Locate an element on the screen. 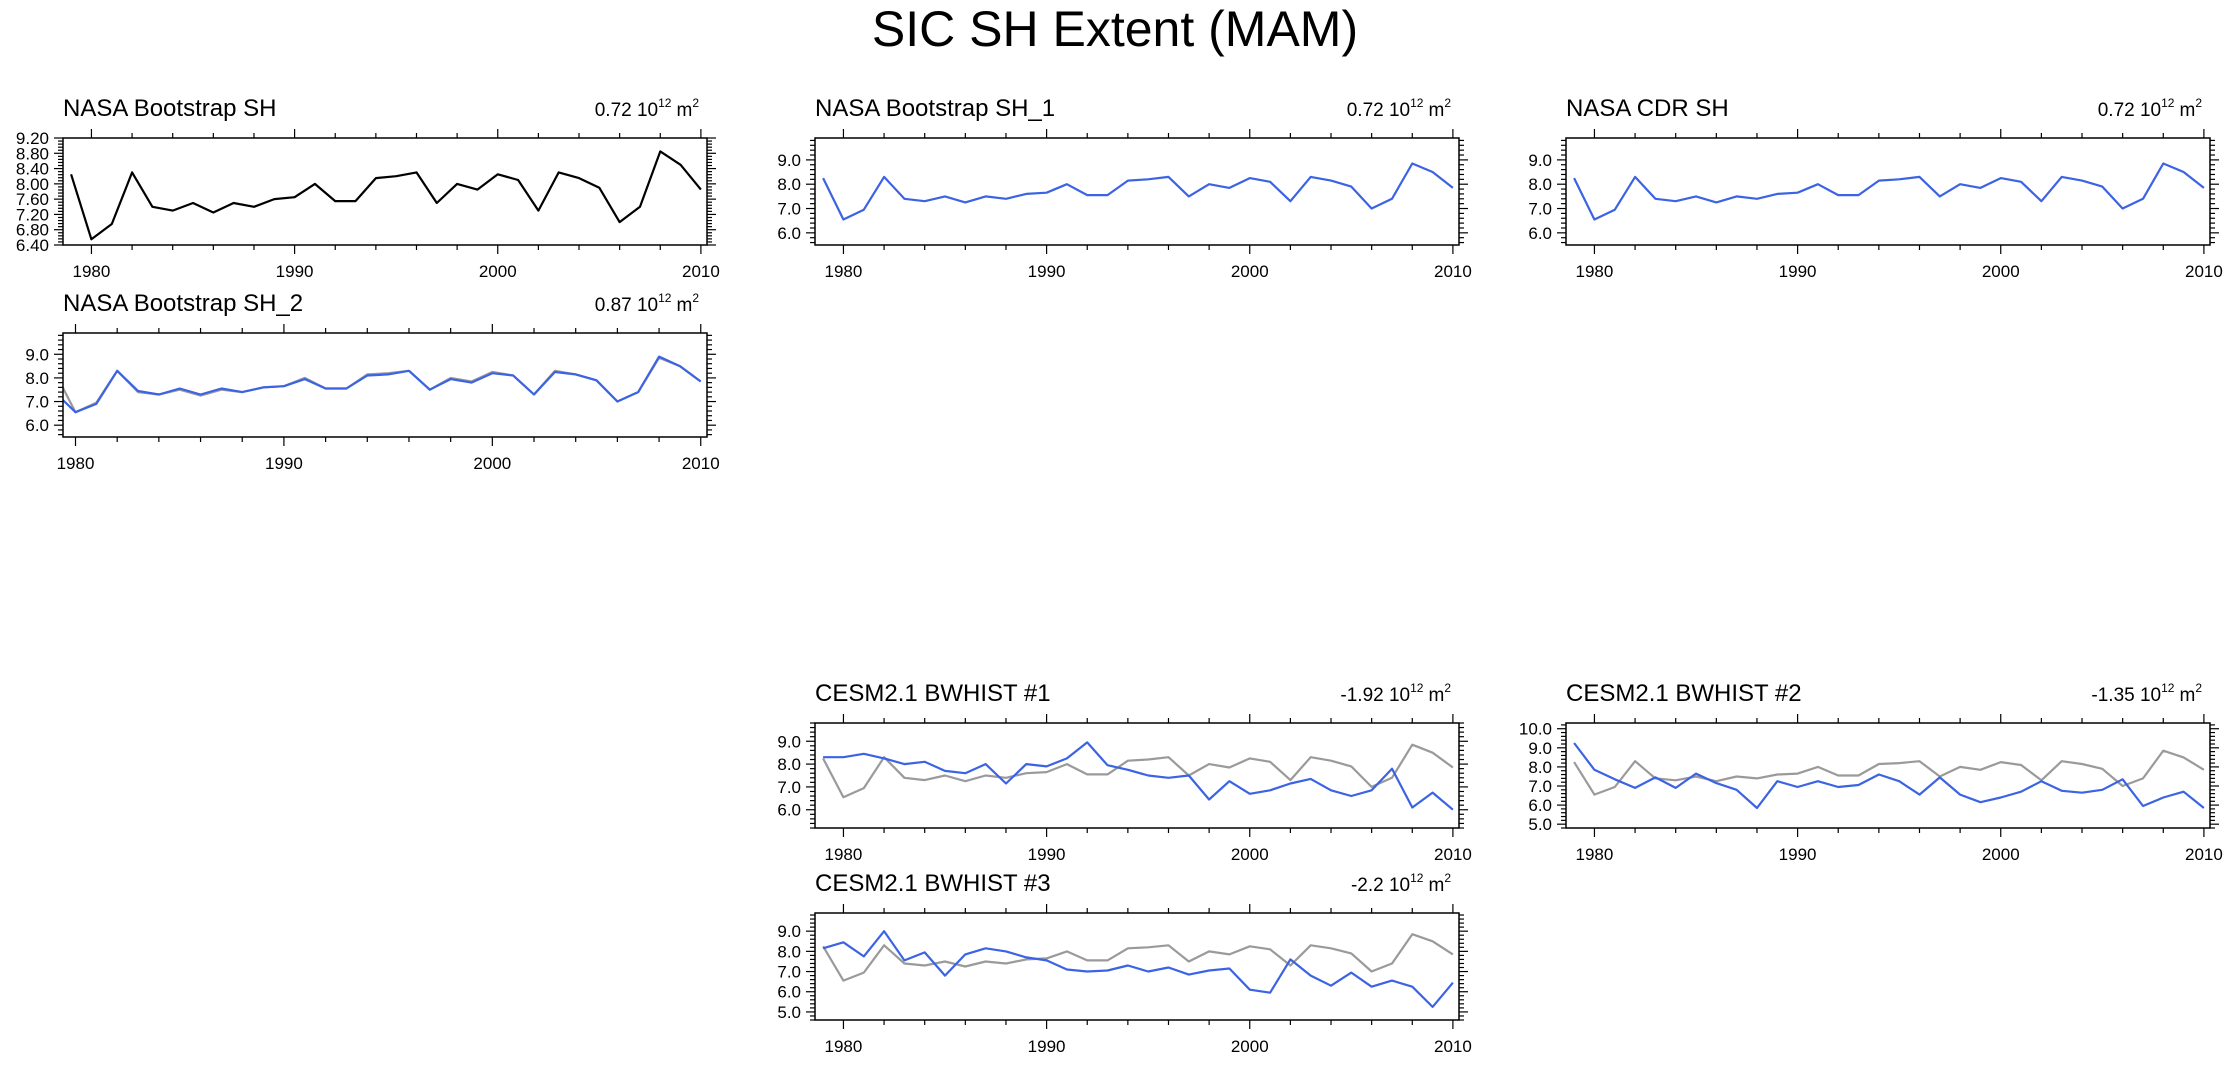  y-tick-label: 8.80 is located at coordinates (32, 153).